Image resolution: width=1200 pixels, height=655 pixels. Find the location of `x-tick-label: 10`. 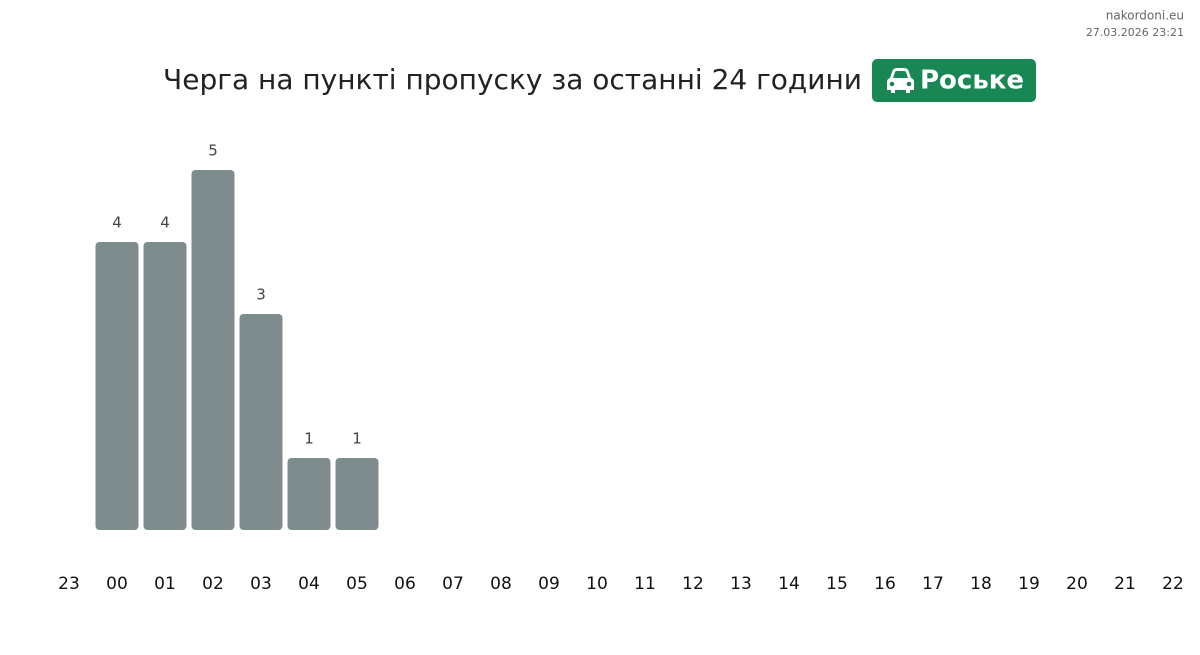

x-tick-label: 10 is located at coordinates (597, 584).